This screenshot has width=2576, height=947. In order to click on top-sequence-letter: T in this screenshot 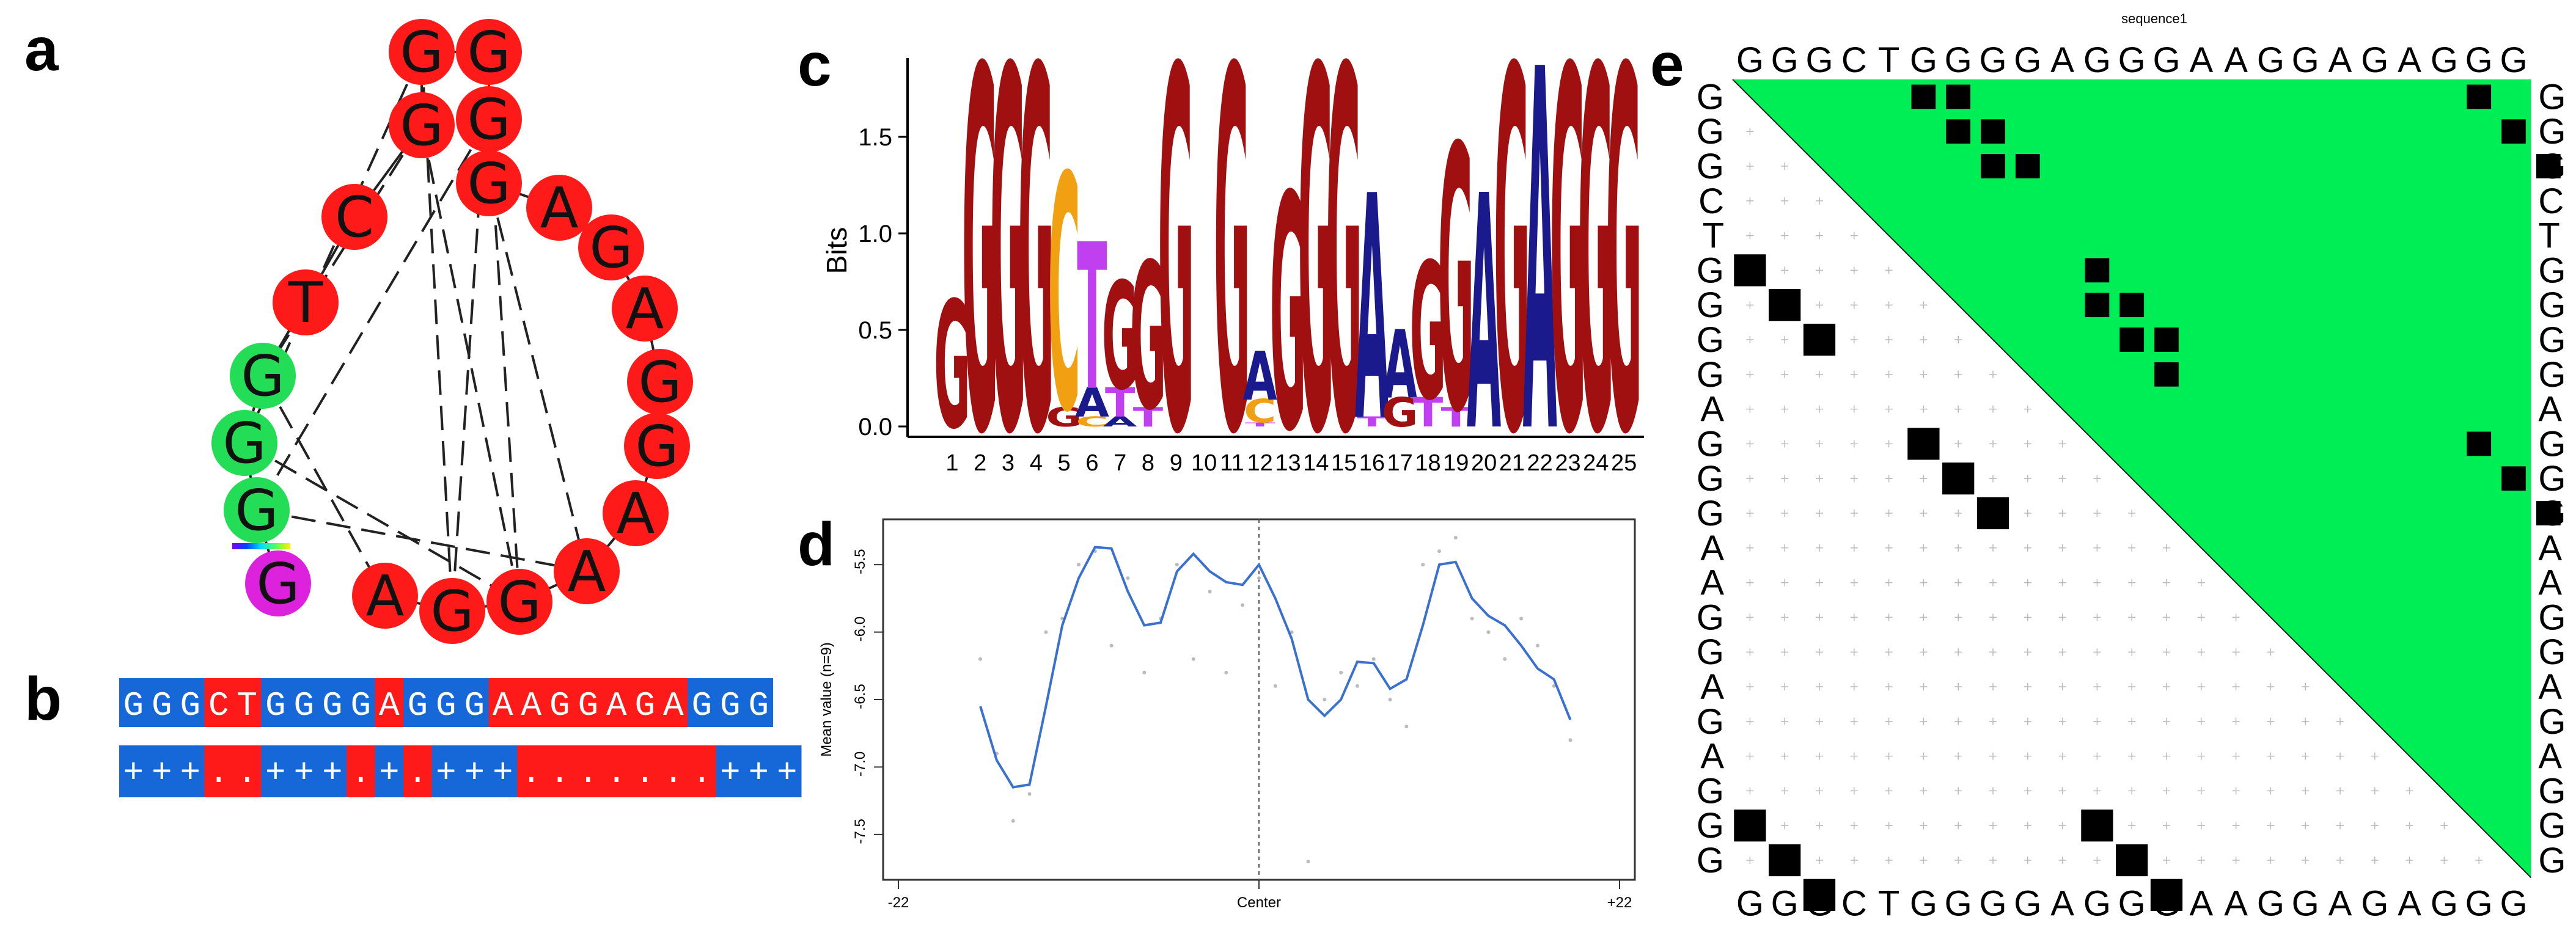, I will do `click(1888, 60)`.